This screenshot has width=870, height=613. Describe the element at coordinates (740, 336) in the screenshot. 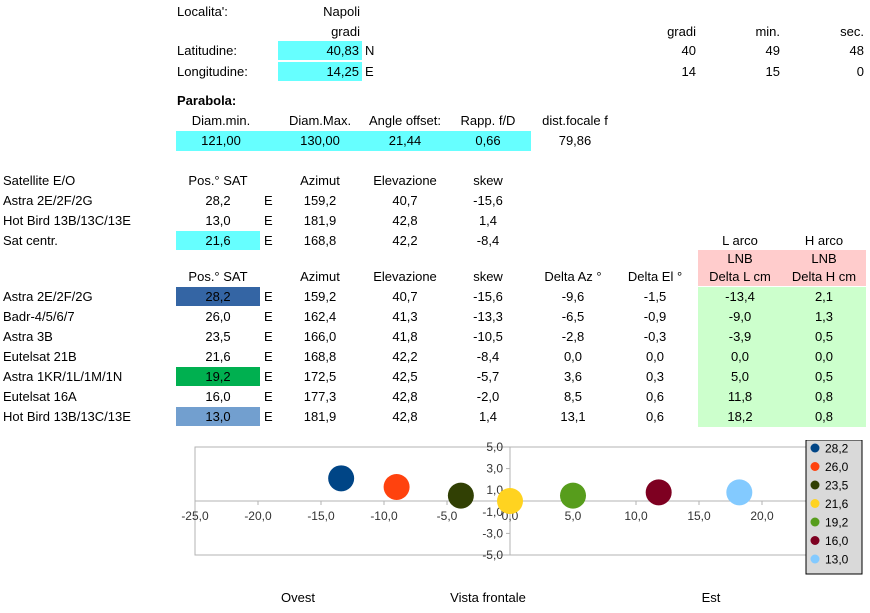

I see `t2-delta-l: -3,9` at that location.